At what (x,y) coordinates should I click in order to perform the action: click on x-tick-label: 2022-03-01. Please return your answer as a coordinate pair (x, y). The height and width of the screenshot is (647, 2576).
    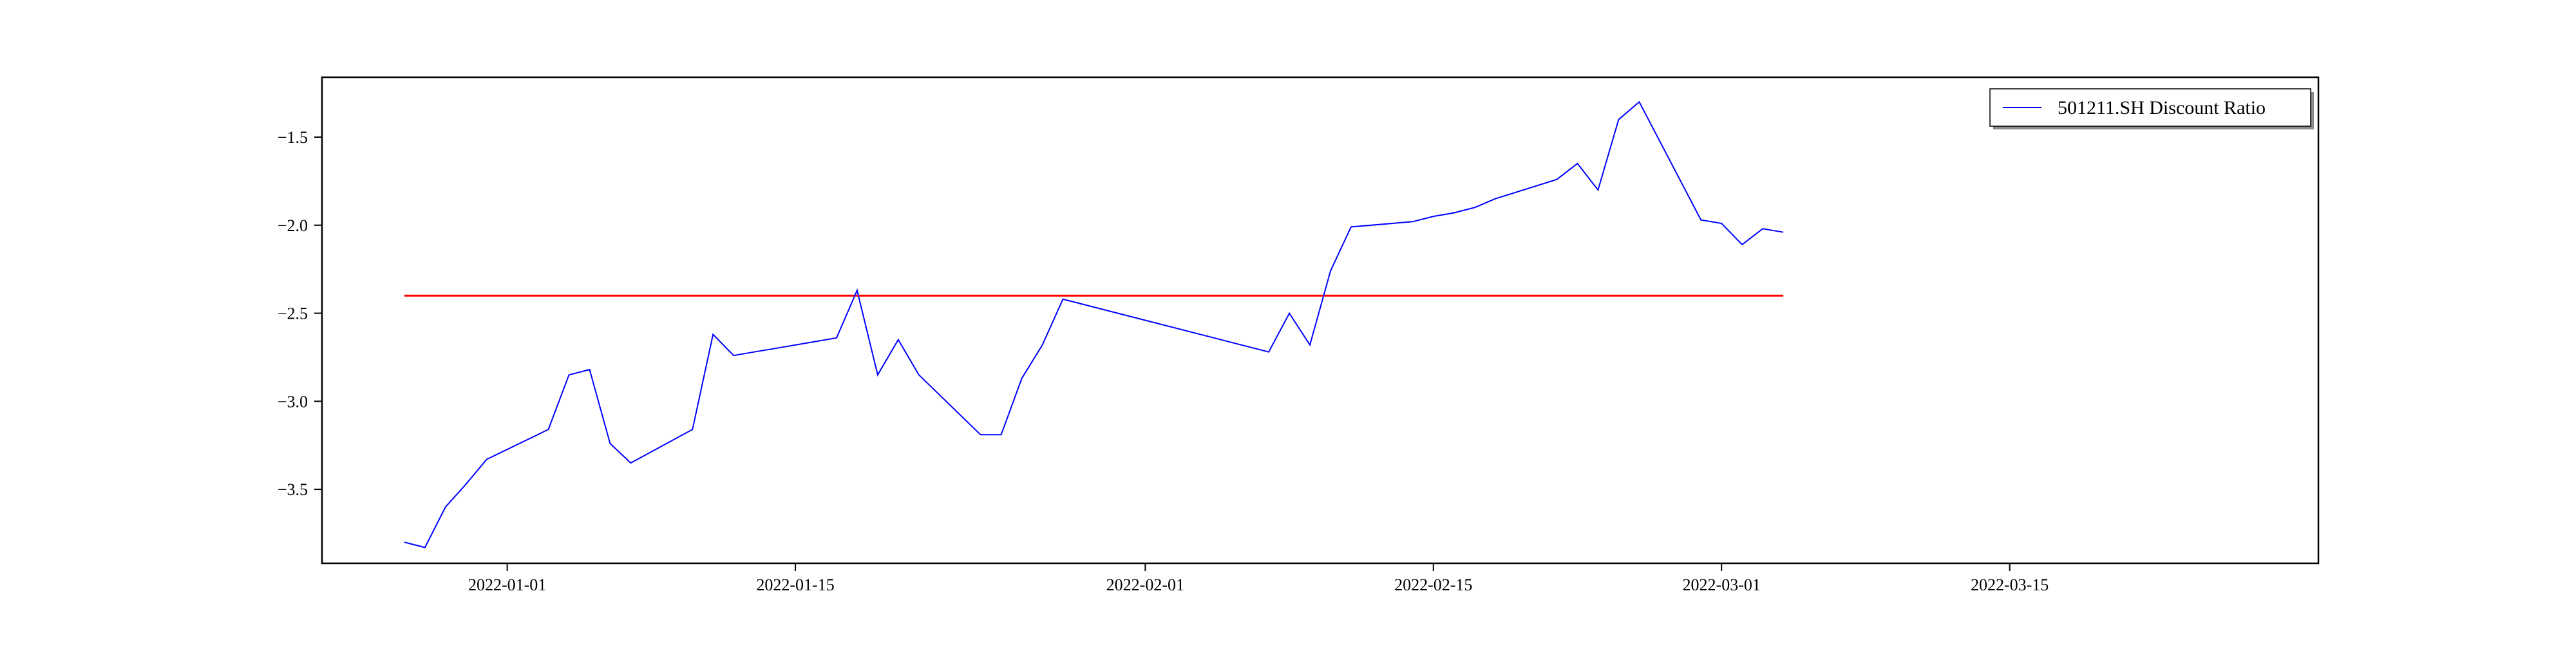
    Looking at the image, I should click on (1722, 585).